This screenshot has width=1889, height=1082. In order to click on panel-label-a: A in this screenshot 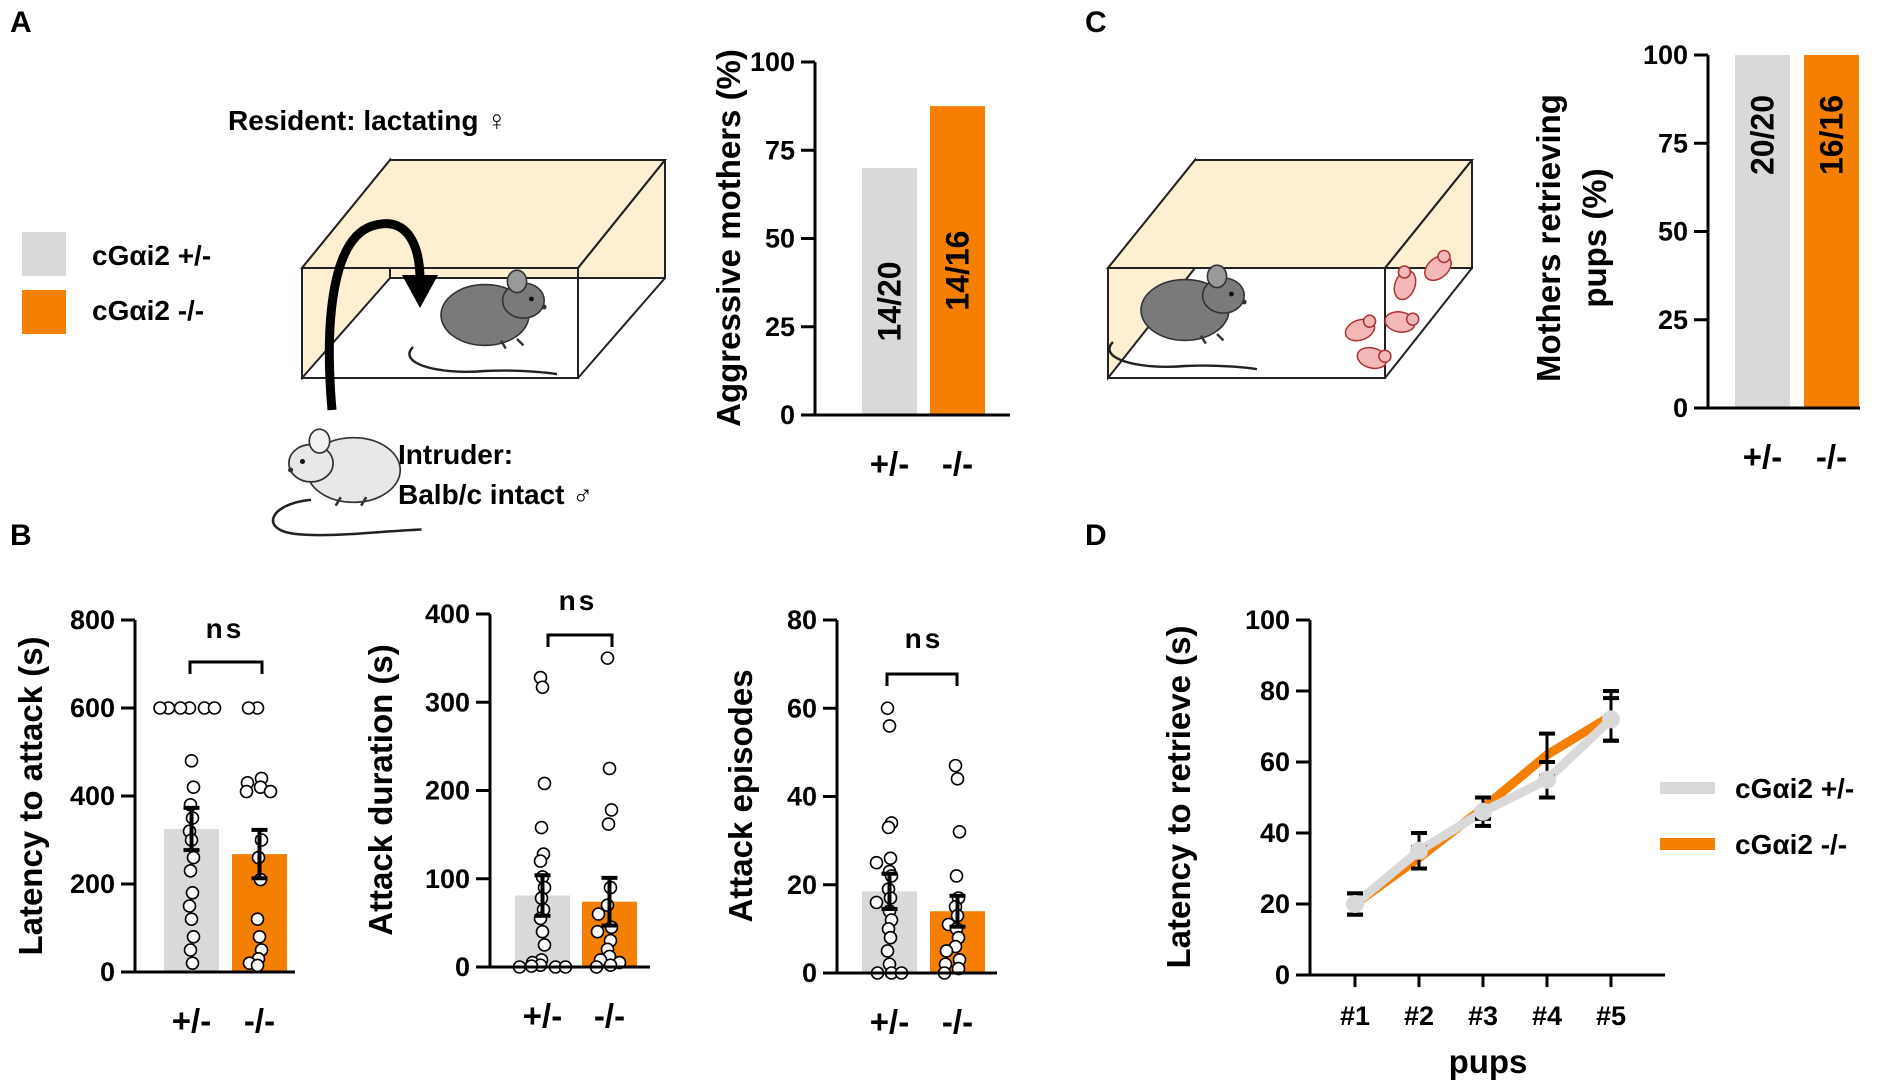, I will do `click(21, 22)`.